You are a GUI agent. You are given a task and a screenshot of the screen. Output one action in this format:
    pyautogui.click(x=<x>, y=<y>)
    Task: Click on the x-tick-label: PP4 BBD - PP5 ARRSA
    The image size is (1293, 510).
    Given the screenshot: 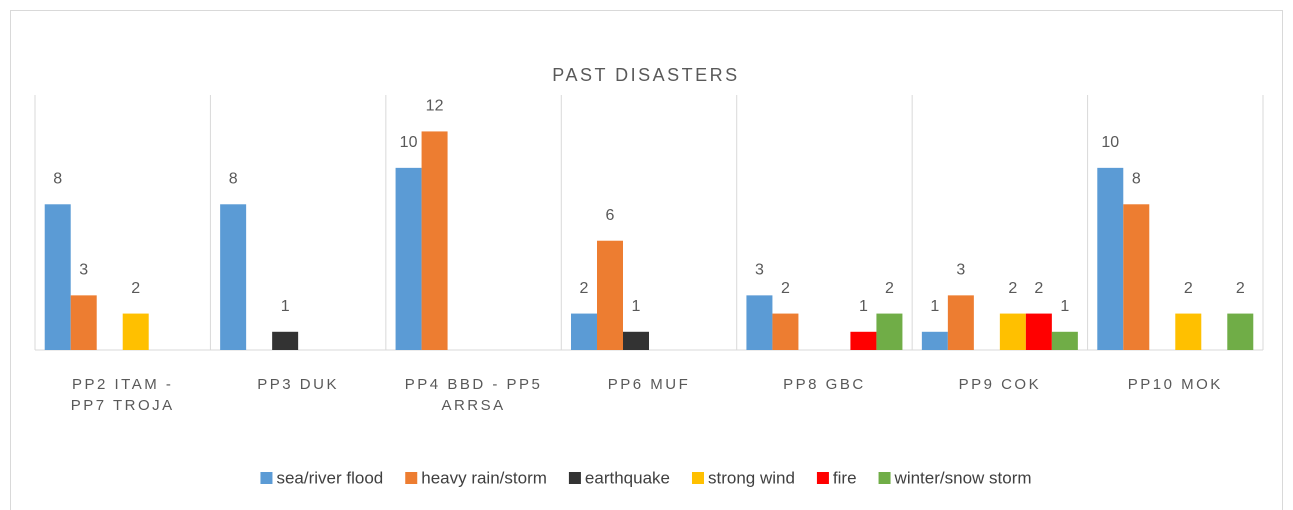 What is the action you would take?
    pyautogui.click(x=474, y=395)
    